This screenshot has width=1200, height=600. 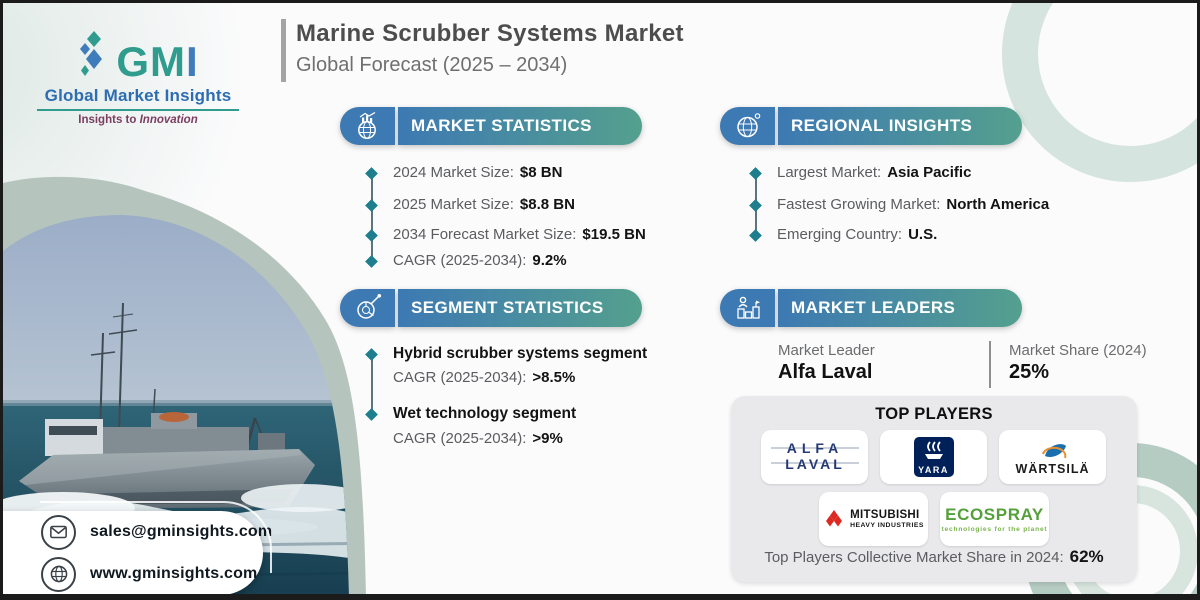 What do you see at coordinates (994, 529) in the screenshot?
I see `ecospray-tagline: technologies for the planet` at bounding box center [994, 529].